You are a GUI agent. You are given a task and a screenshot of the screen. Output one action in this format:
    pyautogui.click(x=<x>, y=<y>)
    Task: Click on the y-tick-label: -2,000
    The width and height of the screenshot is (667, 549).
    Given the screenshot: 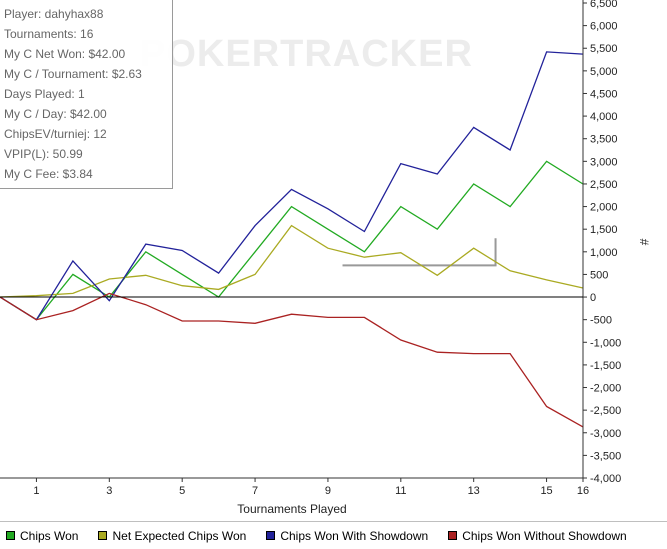 What is the action you would take?
    pyautogui.click(x=605, y=389)
    